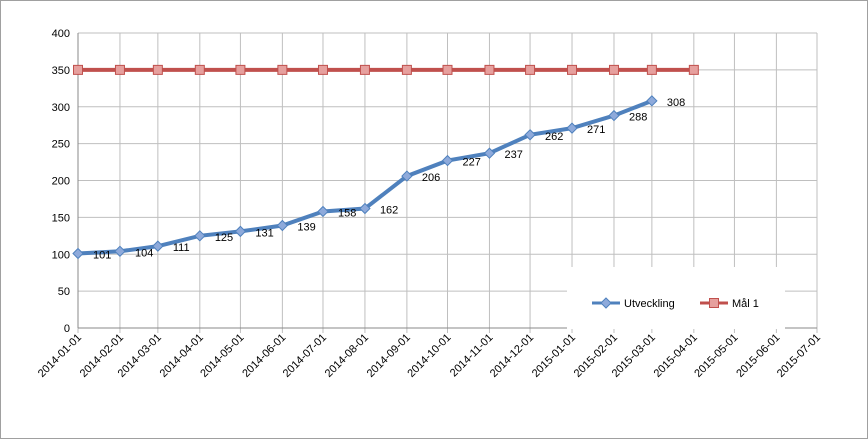 This screenshot has width=868, height=444. What do you see at coordinates (224, 238) in the screenshot?
I see `data-label: 125` at bounding box center [224, 238].